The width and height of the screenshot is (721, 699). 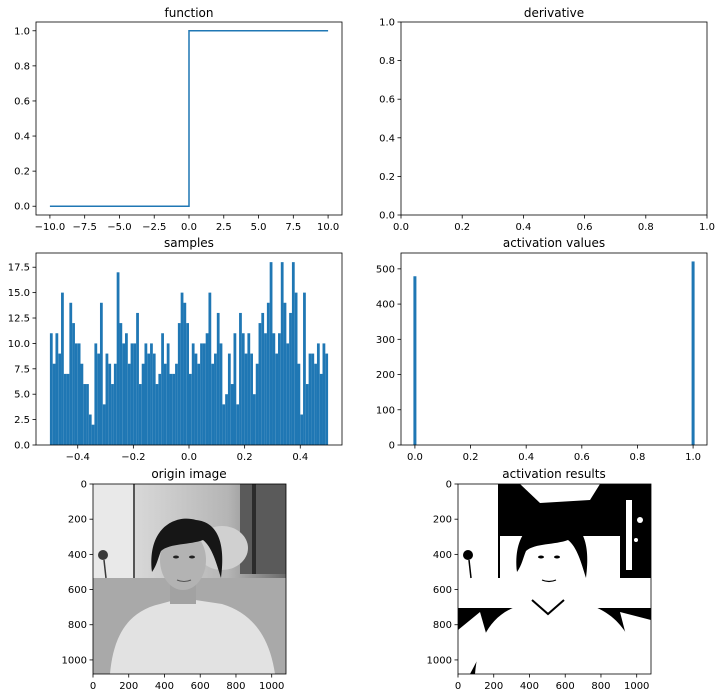 What do you see at coordinates (554, 118) in the screenshot?
I see `plot-area` at bounding box center [554, 118].